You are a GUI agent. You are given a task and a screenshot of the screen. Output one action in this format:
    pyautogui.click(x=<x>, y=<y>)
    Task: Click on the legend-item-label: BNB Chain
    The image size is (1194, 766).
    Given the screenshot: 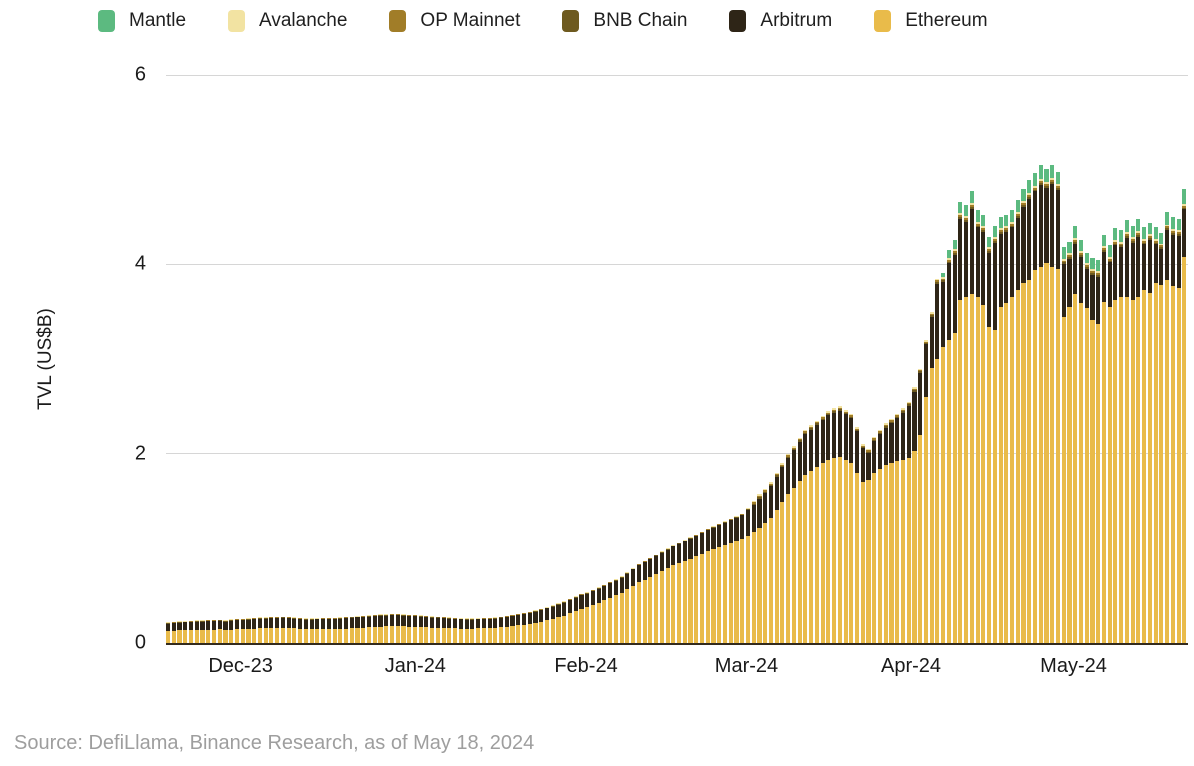 What is the action you would take?
    pyautogui.click(x=640, y=20)
    